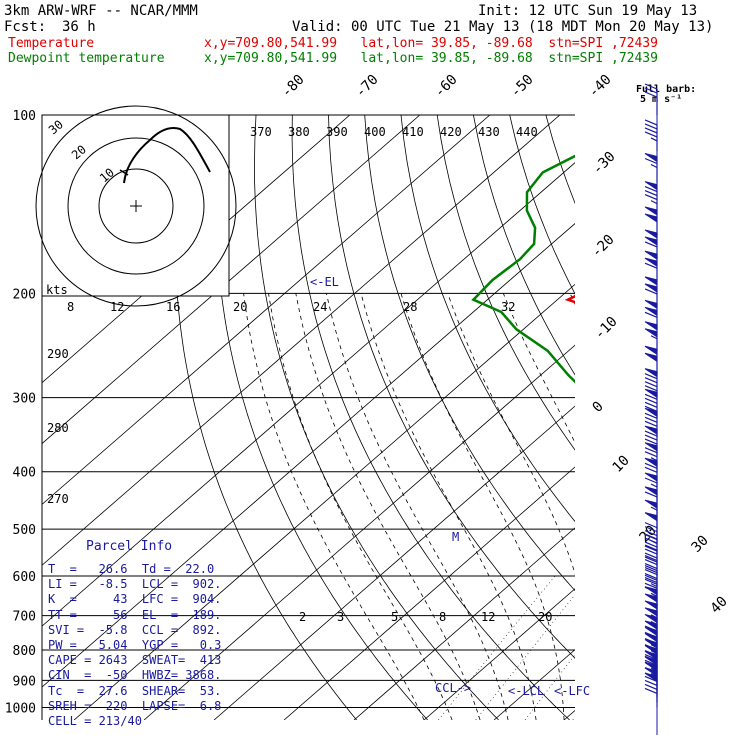 Image resolution: width=740 pixels, height=740 pixels. I want to click on theta-label: 380, so click(299, 132).